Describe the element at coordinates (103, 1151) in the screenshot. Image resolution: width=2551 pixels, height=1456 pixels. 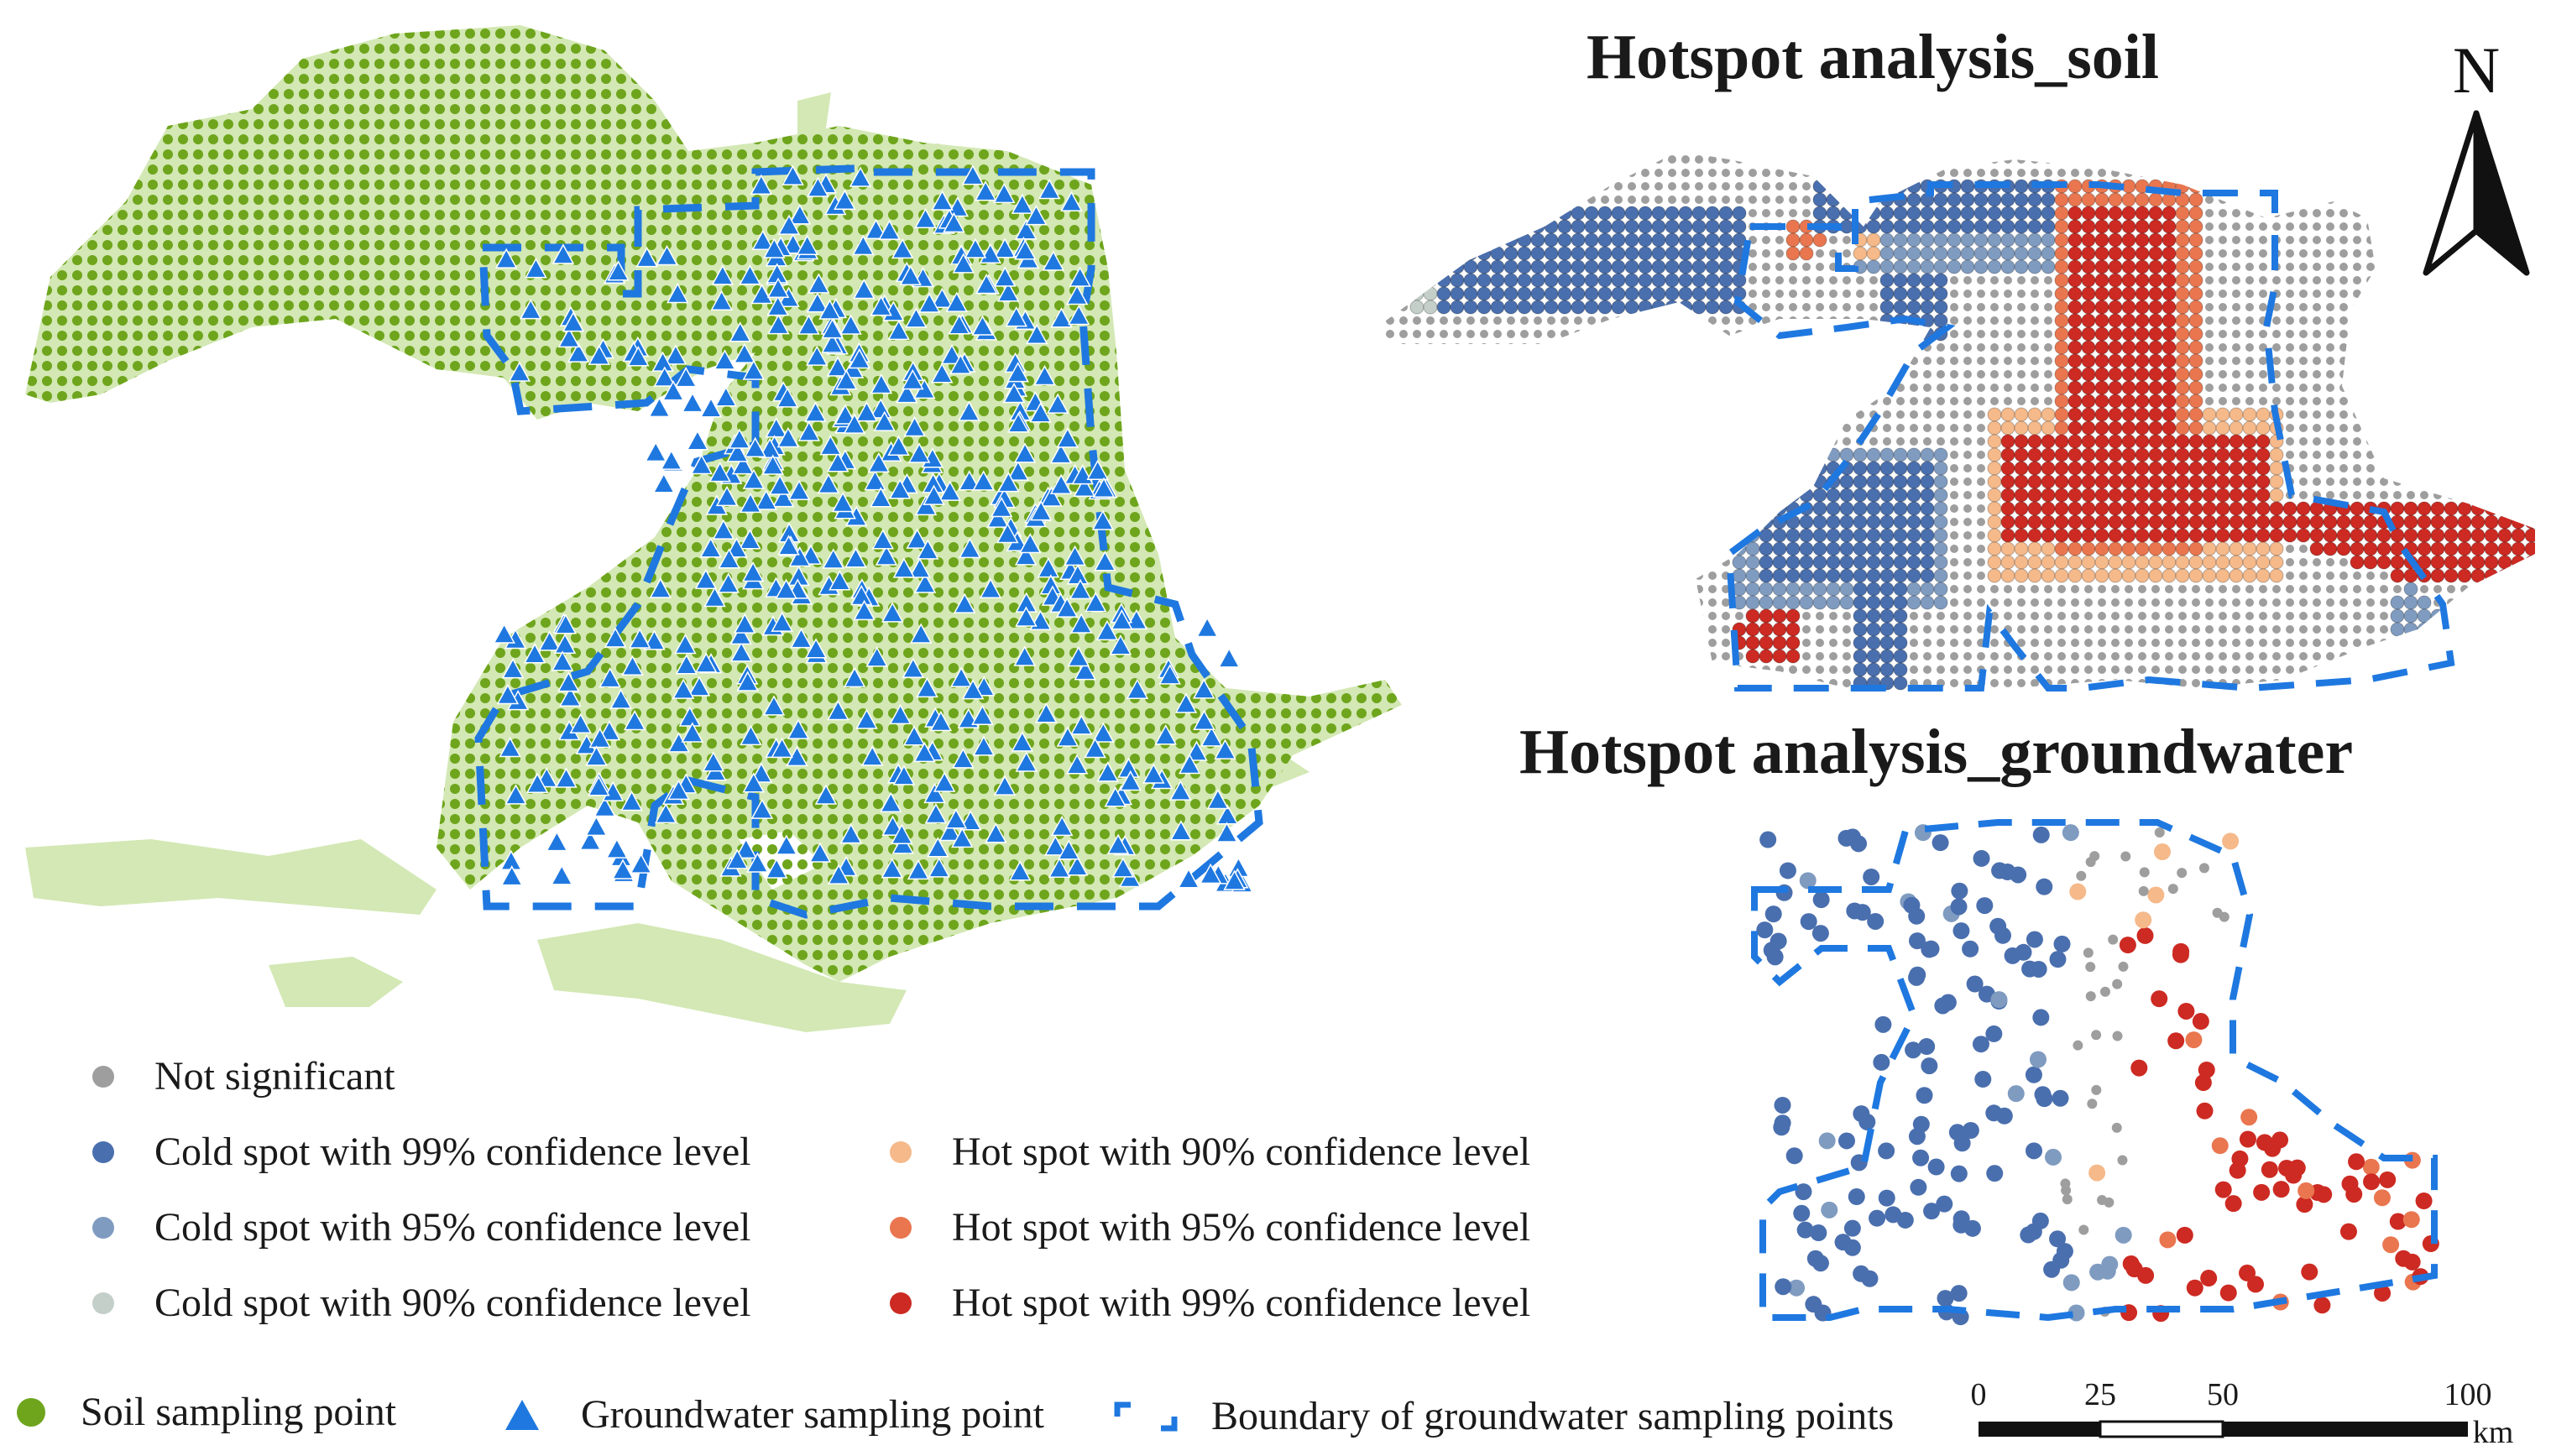
I see `cold99-dot-icon` at that location.